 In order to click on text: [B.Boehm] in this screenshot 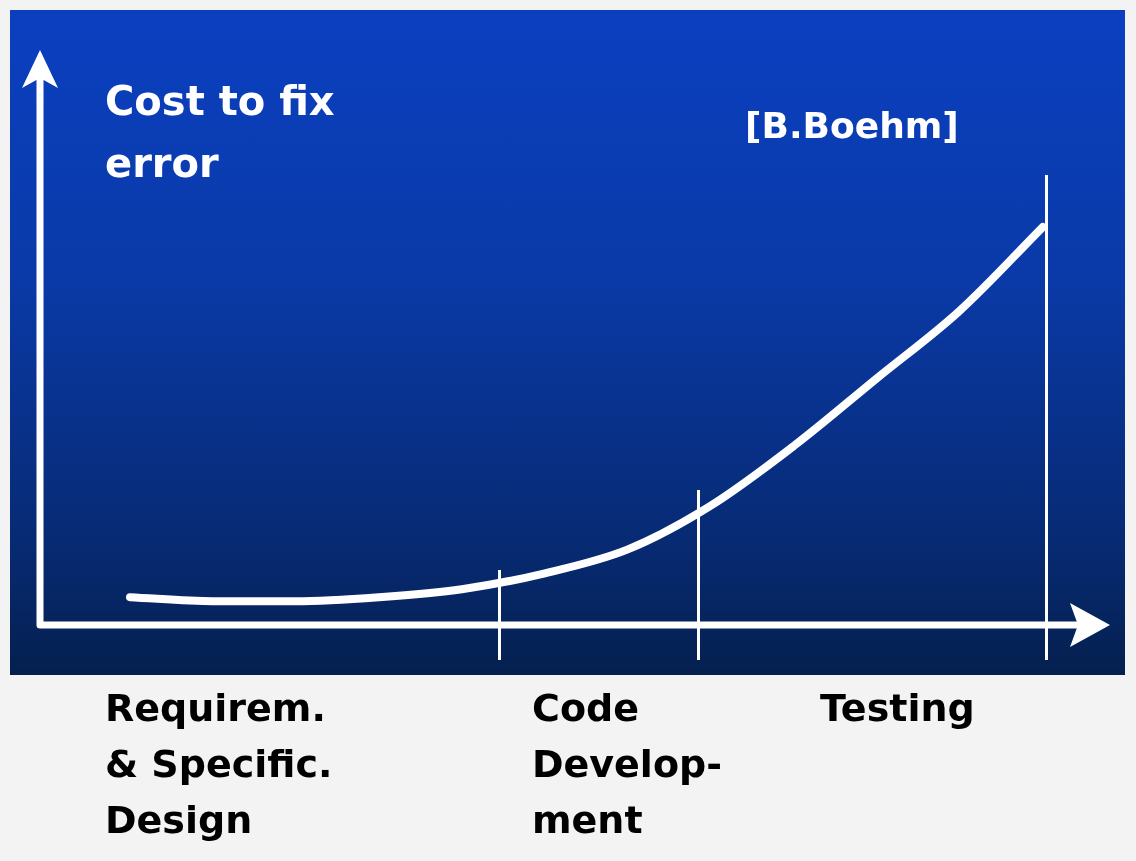, I will do `click(852, 126)`.